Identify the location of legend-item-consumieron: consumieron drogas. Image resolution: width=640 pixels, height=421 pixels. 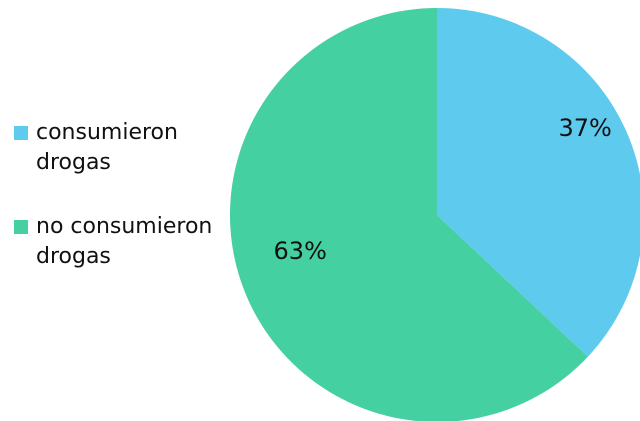
(119, 148).